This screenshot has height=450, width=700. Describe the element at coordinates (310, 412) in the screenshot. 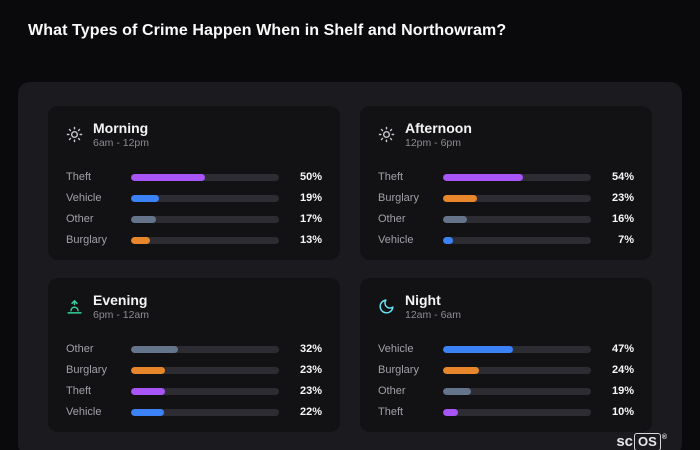

I see `percent-label: 22%` at that location.